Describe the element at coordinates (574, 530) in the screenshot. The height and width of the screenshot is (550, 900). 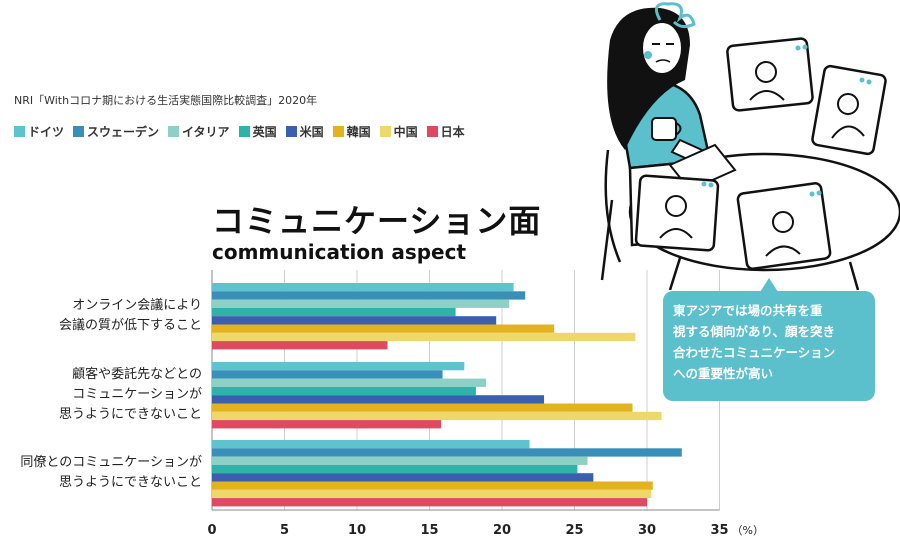
I see `x-tick-label: 25` at that location.